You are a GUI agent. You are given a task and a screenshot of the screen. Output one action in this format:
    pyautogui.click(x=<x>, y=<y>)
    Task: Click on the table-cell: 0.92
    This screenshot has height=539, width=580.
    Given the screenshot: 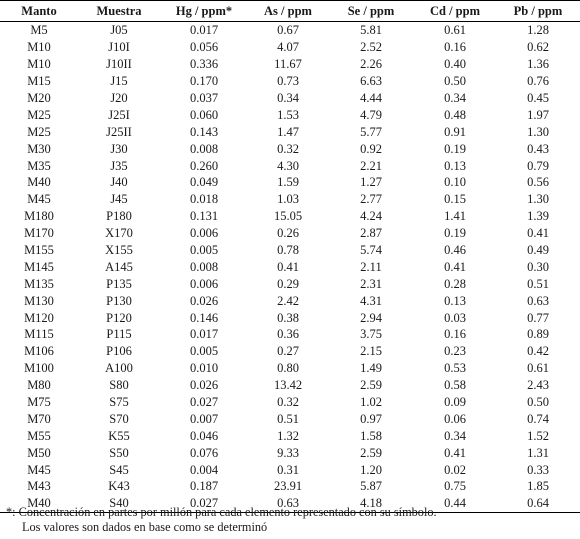 What is the action you would take?
    pyautogui.click(x=371, y=148)
    